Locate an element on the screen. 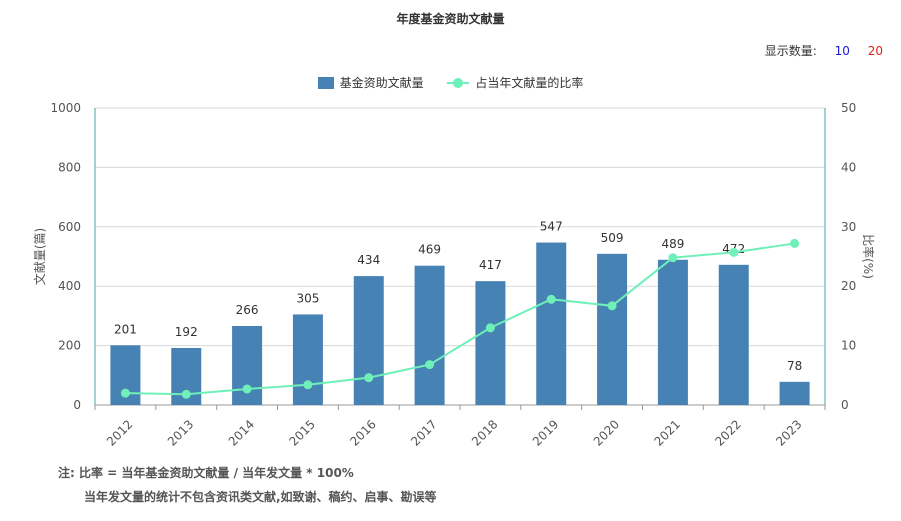 The height and width of the screenshot is (521, 901). y2-tick-label: 30 is located at coordinates (848, 227).